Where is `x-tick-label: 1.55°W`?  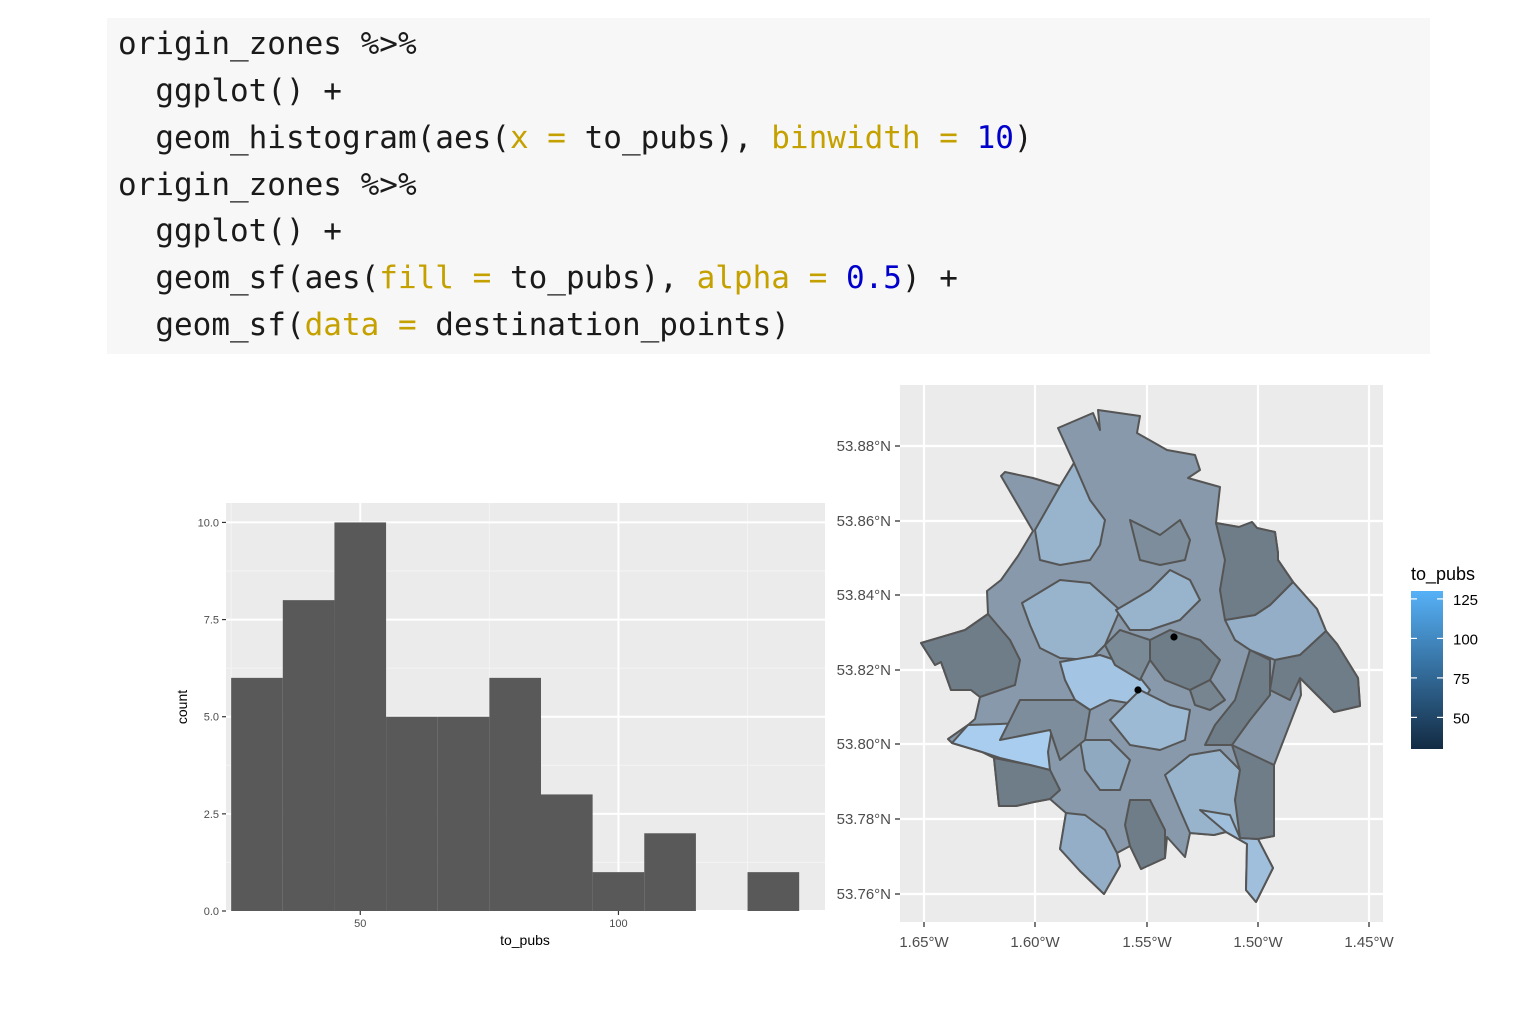 x-tick-label: 1.55°W is located at coordinates (1147, 942).